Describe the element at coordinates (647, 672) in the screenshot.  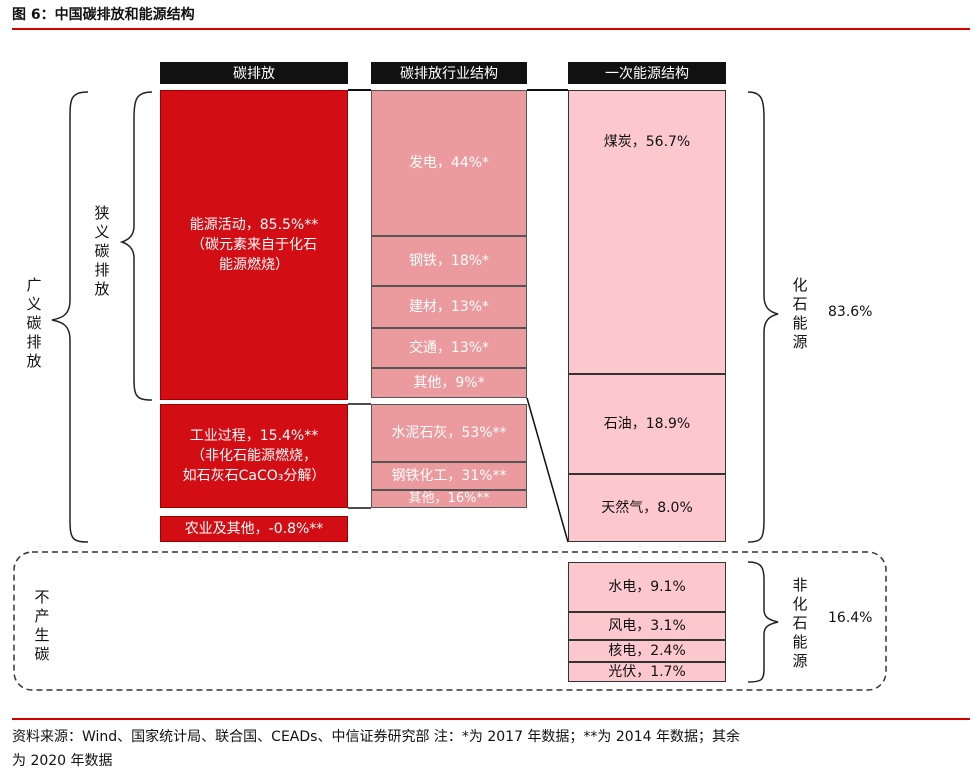
I see `energy-solar: 光伏，1.7%` at that location.